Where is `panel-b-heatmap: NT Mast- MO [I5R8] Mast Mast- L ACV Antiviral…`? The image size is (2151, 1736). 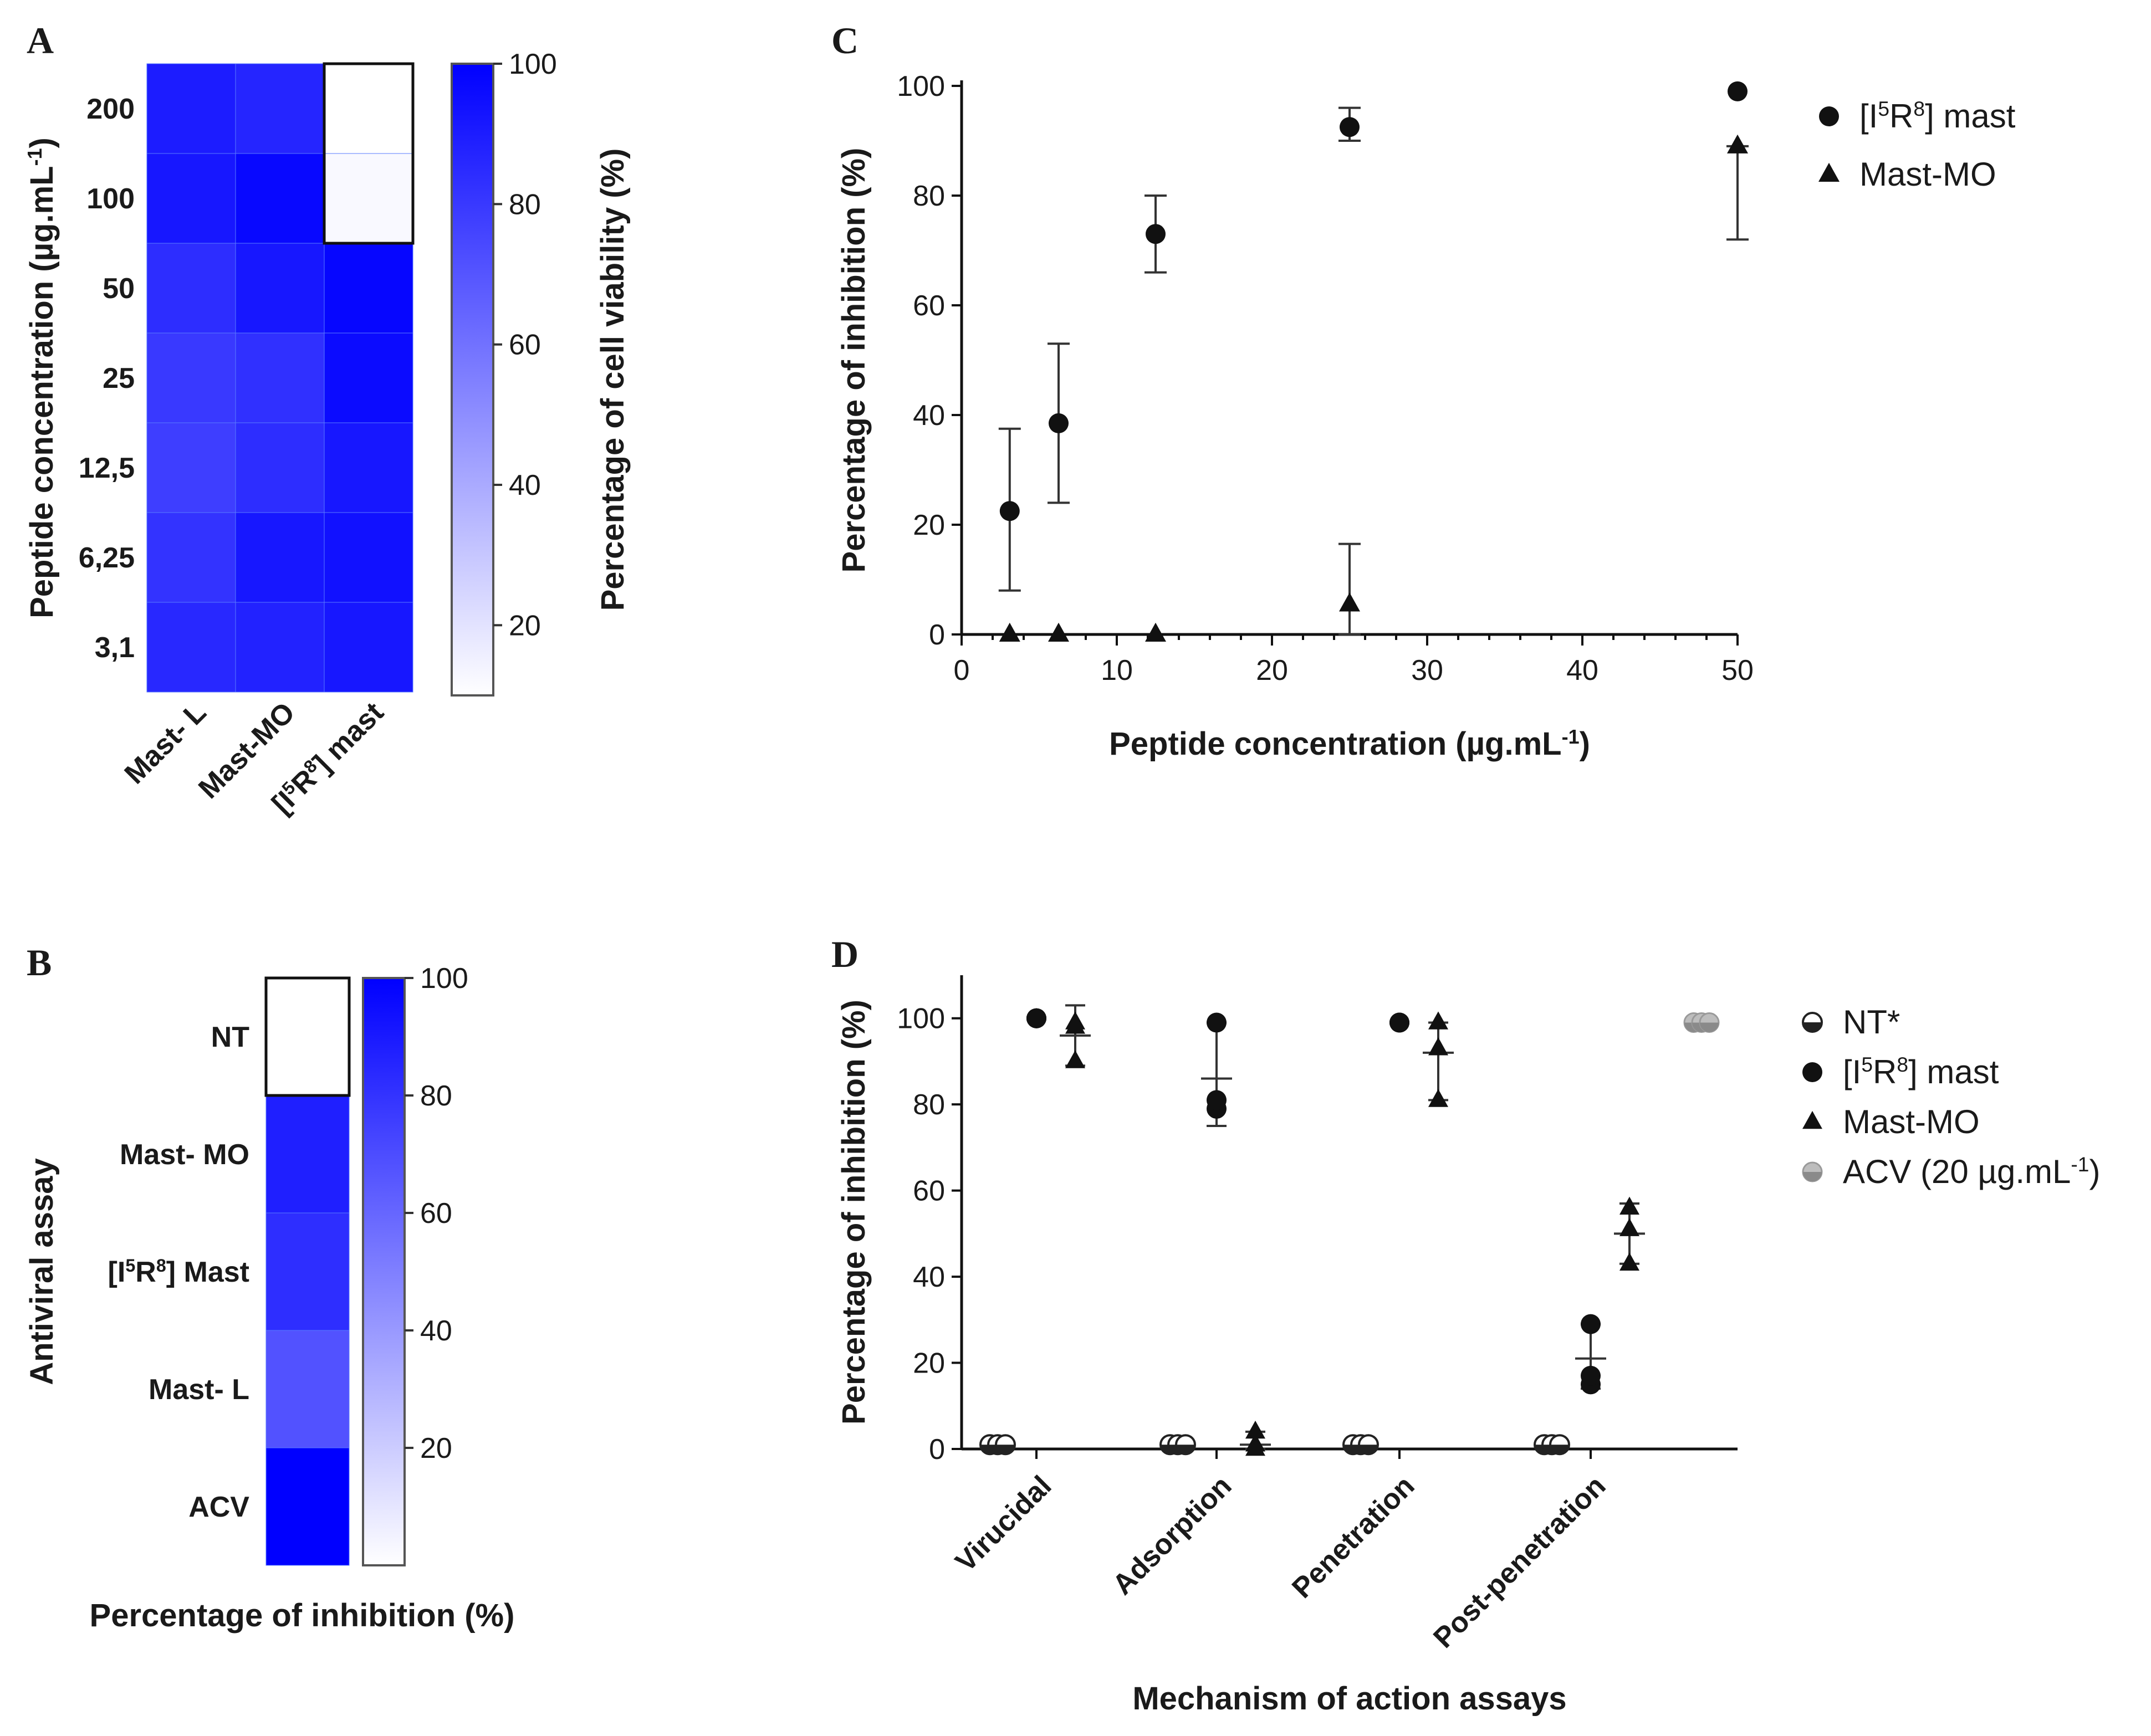 panel-b-heatmap: NT Mast- MO [I5R8] Mast Mast- L ACV Antiviral… is located at coordinates (269, 1298).